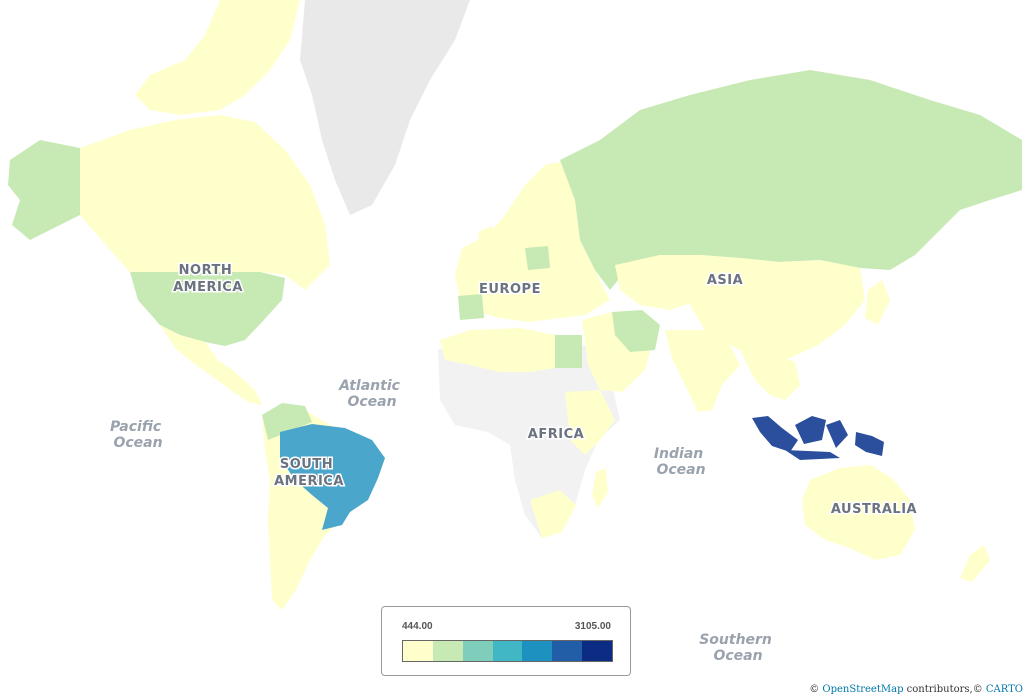  What do you see at coordinates (702, 371) in the screenshot?
I see `india` at bounding box center [702, 371].